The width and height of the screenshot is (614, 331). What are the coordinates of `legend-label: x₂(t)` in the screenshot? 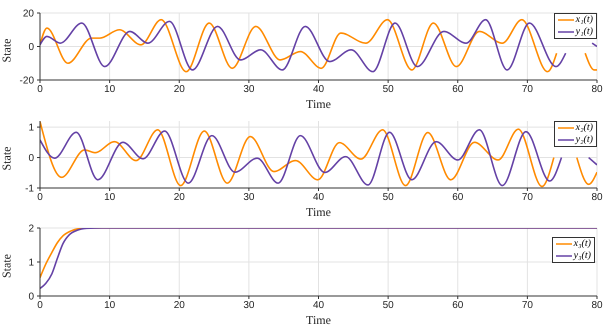 It's located at (584, 128).